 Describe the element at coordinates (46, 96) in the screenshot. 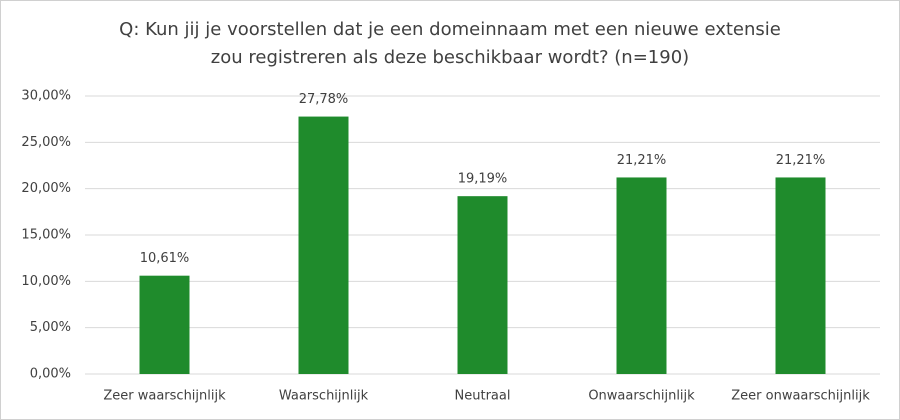

I see `y-tick-label: 30,00%` at that location.